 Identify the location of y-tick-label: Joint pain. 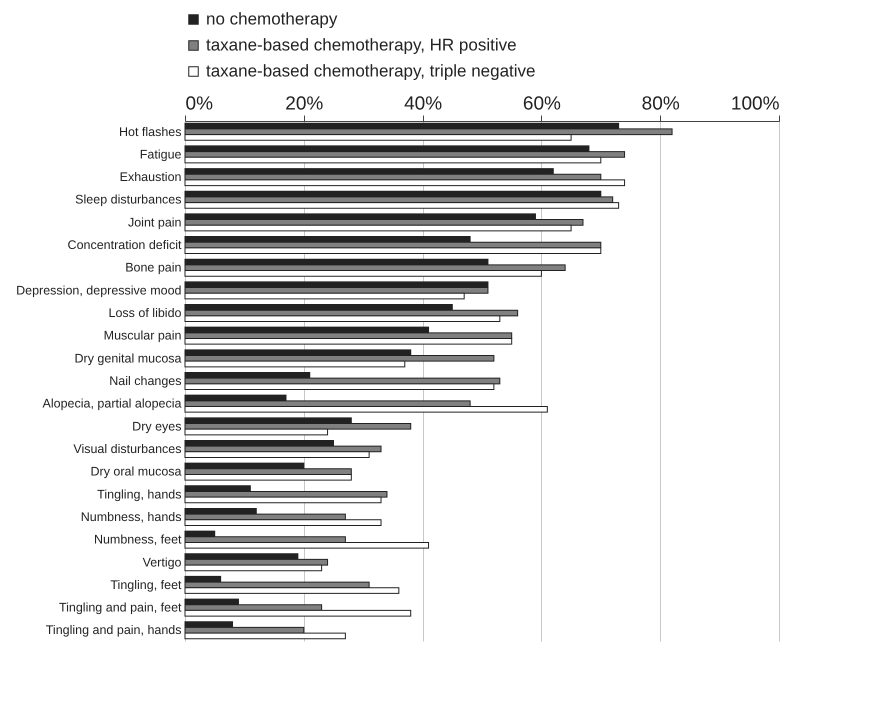
(155, 222).